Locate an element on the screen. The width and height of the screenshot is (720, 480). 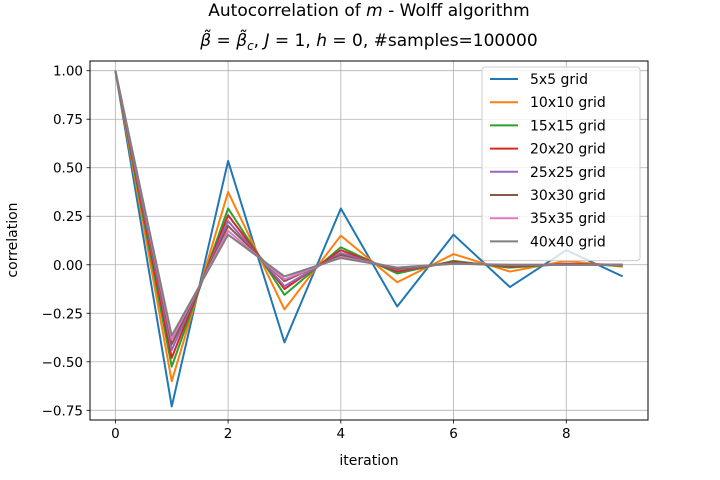
legend-label: 5x5 grid is located at coordinates (559, 80).